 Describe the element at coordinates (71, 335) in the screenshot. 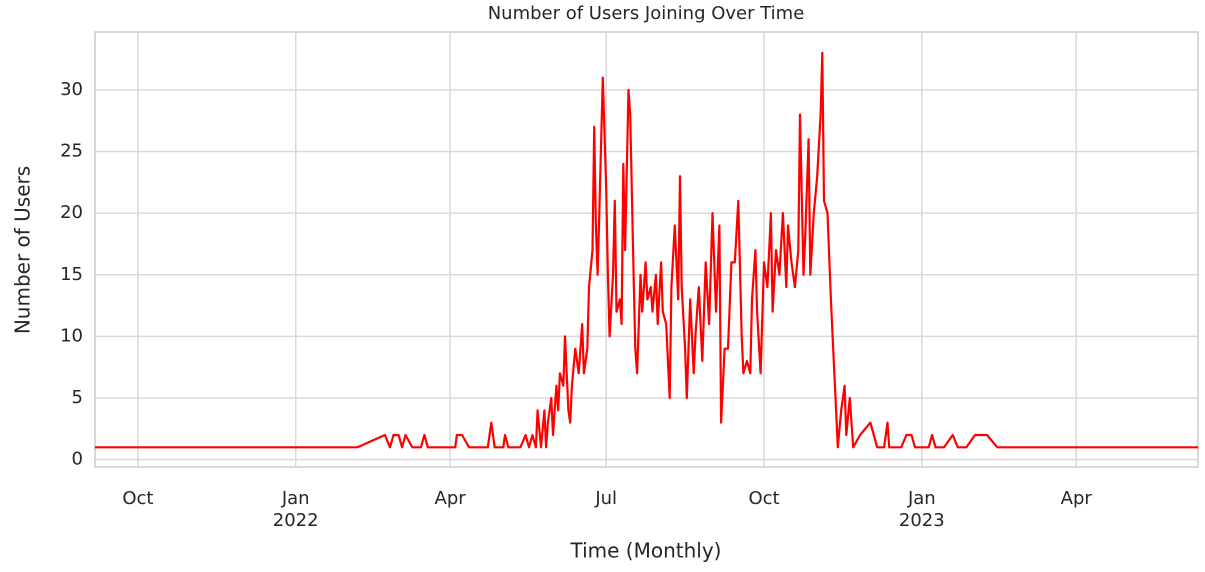

I see `y-tick-label: 10` at that location.